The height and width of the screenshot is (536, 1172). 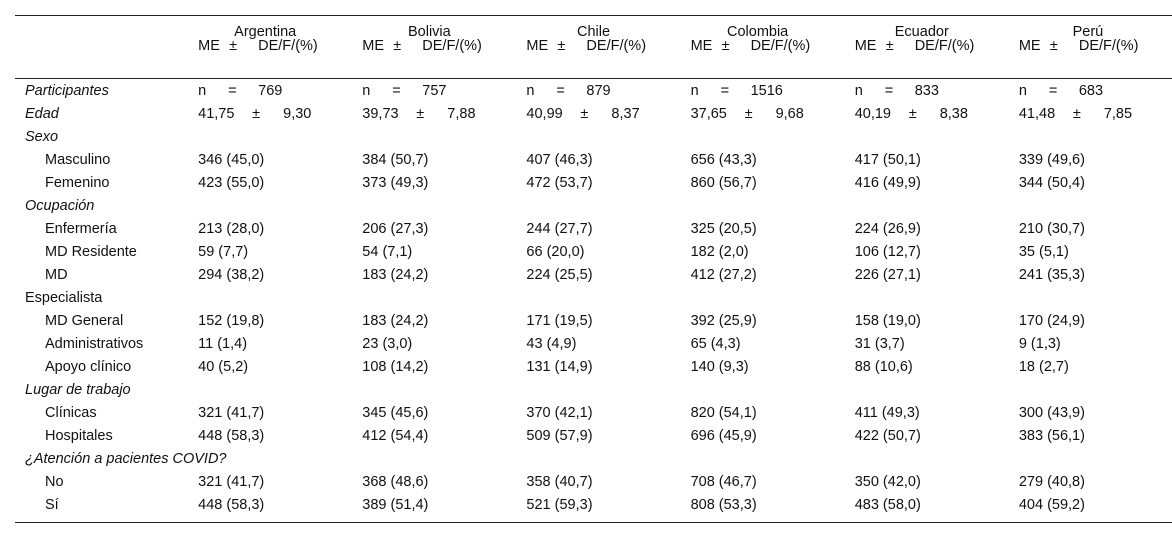 I want to click on value-cell: 472 (53,7), so click(x=559, y=182).